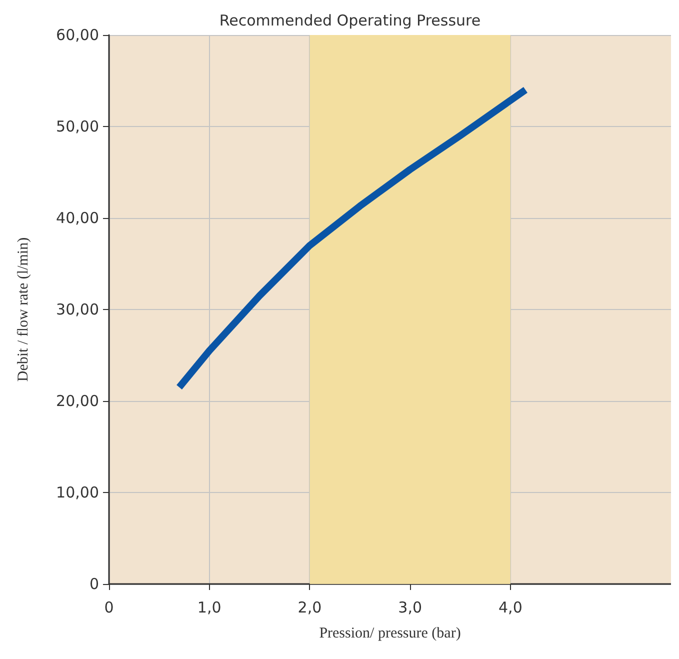 The height and width of the screenshot is (659, 679). What do you see at coordinates (109, 607) in the screenshot?
I see `x-tick-label: 0` at bounding box center [109, 607].